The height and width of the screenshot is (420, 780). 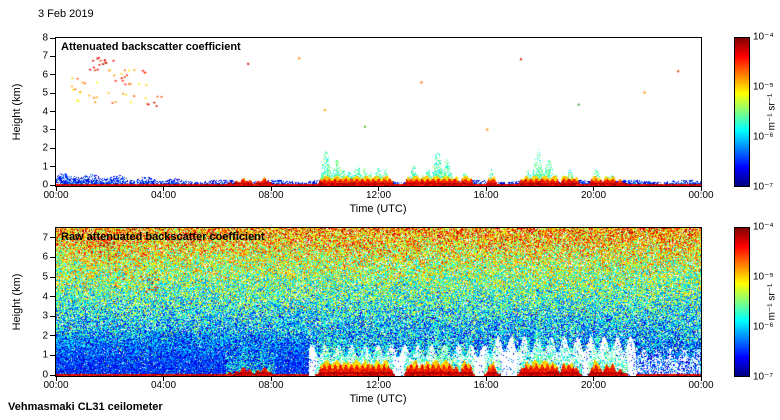 What do you see at coordinates (742, 302) in the screenshot?
I see `bottom-colorbar` at bounding box center [742, 302].